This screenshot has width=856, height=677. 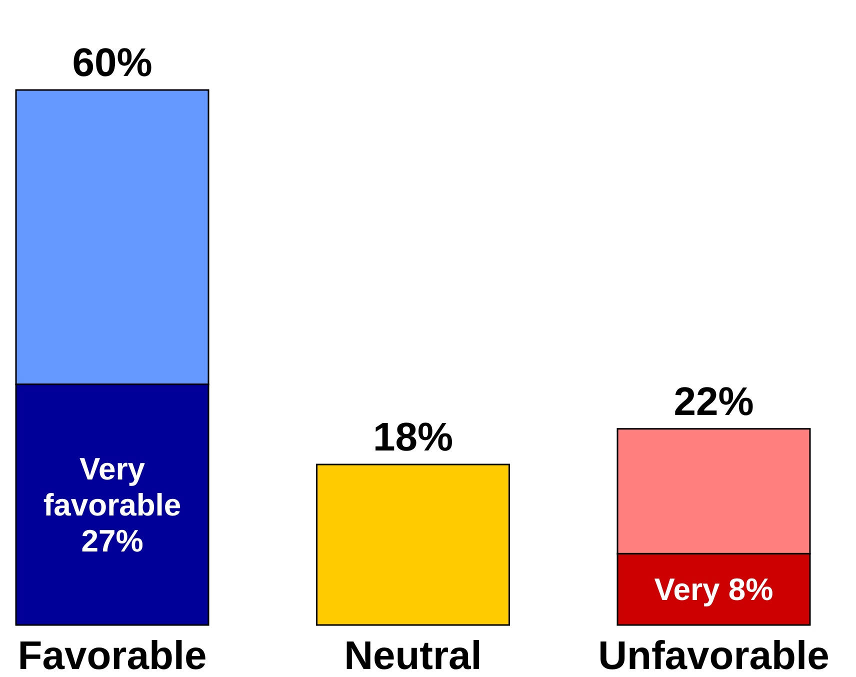 I want to click on total-label: 18%, so click(x=413, y=438).